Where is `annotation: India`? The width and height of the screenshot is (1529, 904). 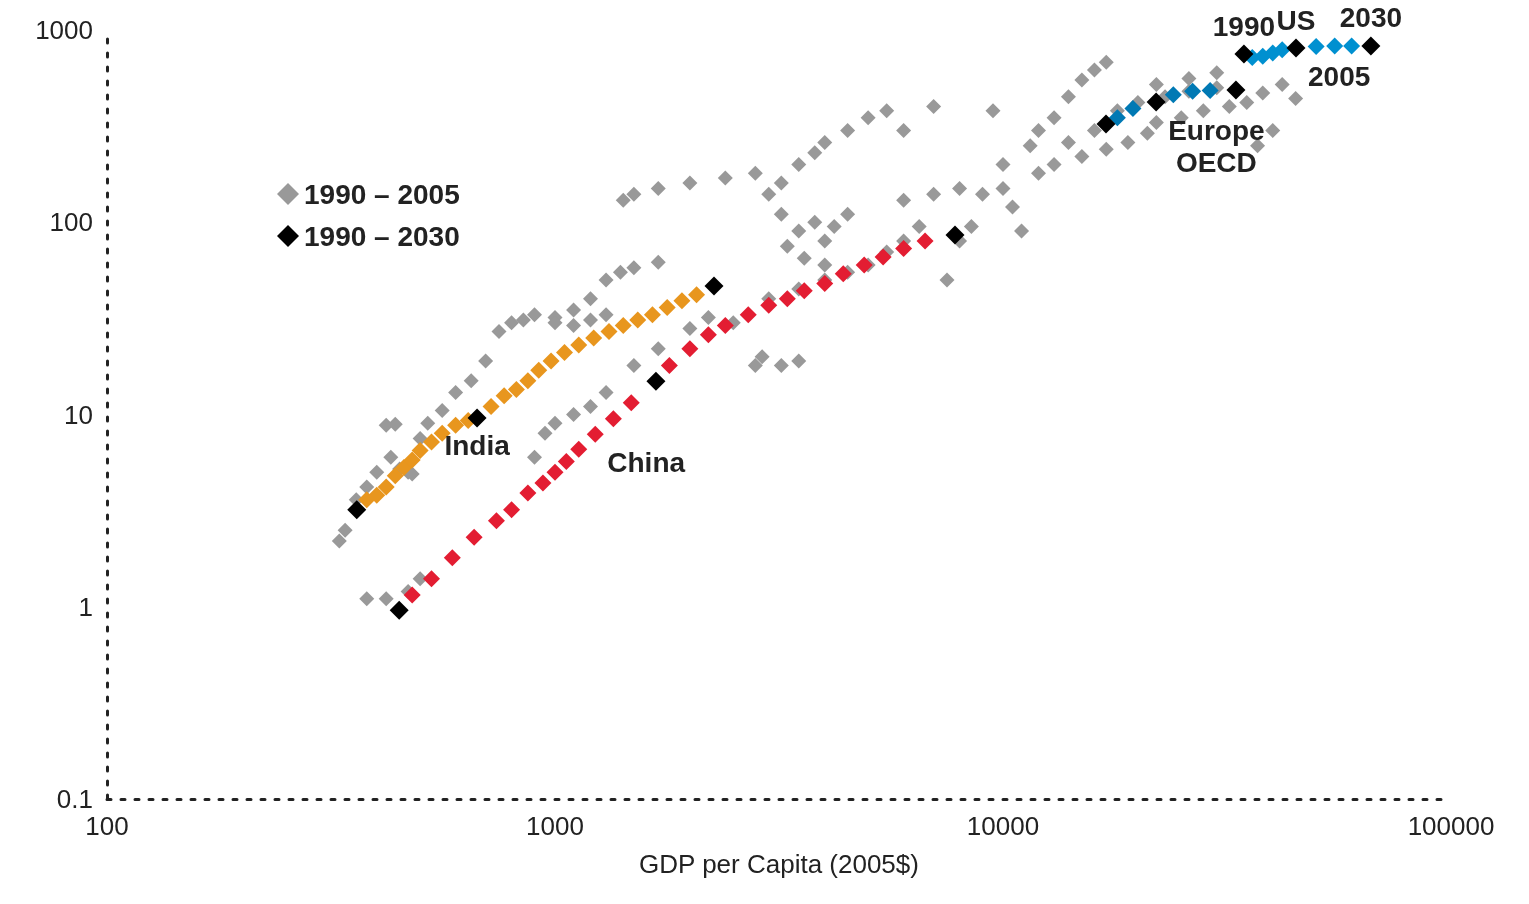
annotation: India is located at coordinates (477, 446).